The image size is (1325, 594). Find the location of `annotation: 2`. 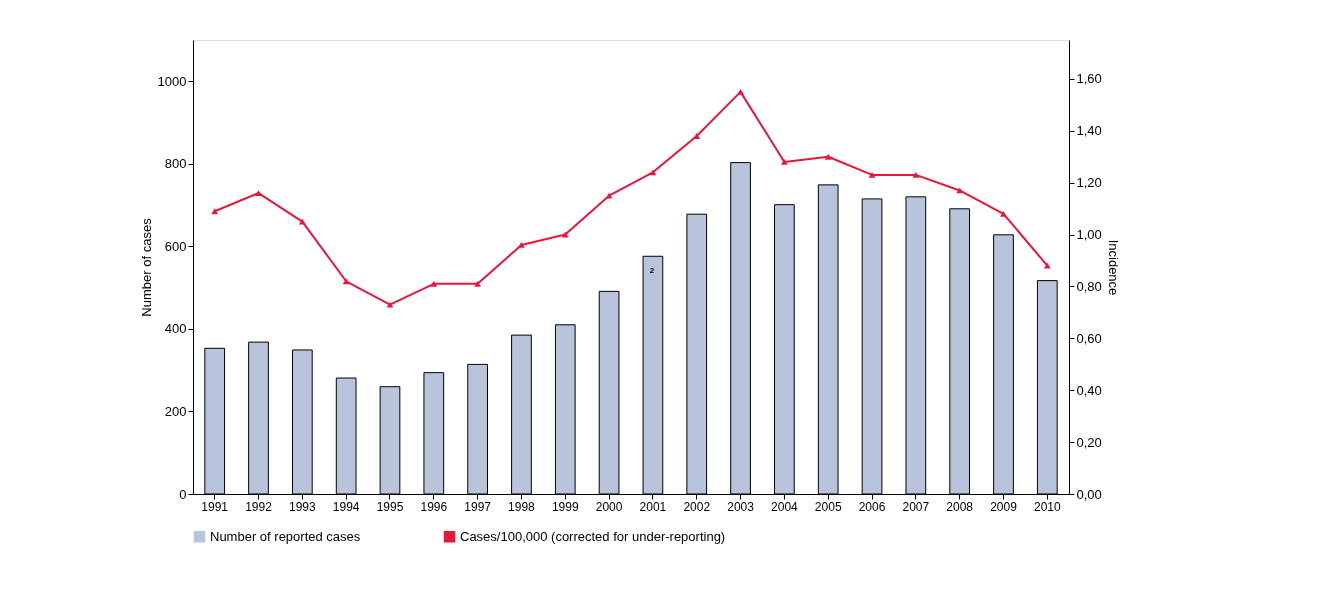

annotation: 2 is located at coordinates (652, 270).